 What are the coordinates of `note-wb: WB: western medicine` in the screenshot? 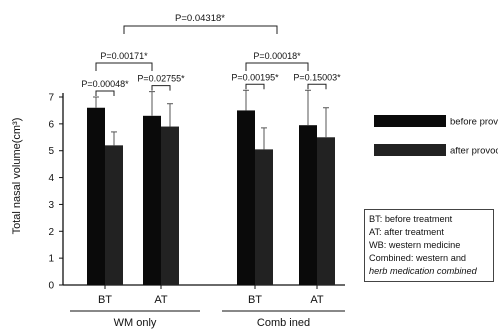 It's located at (415, 245).